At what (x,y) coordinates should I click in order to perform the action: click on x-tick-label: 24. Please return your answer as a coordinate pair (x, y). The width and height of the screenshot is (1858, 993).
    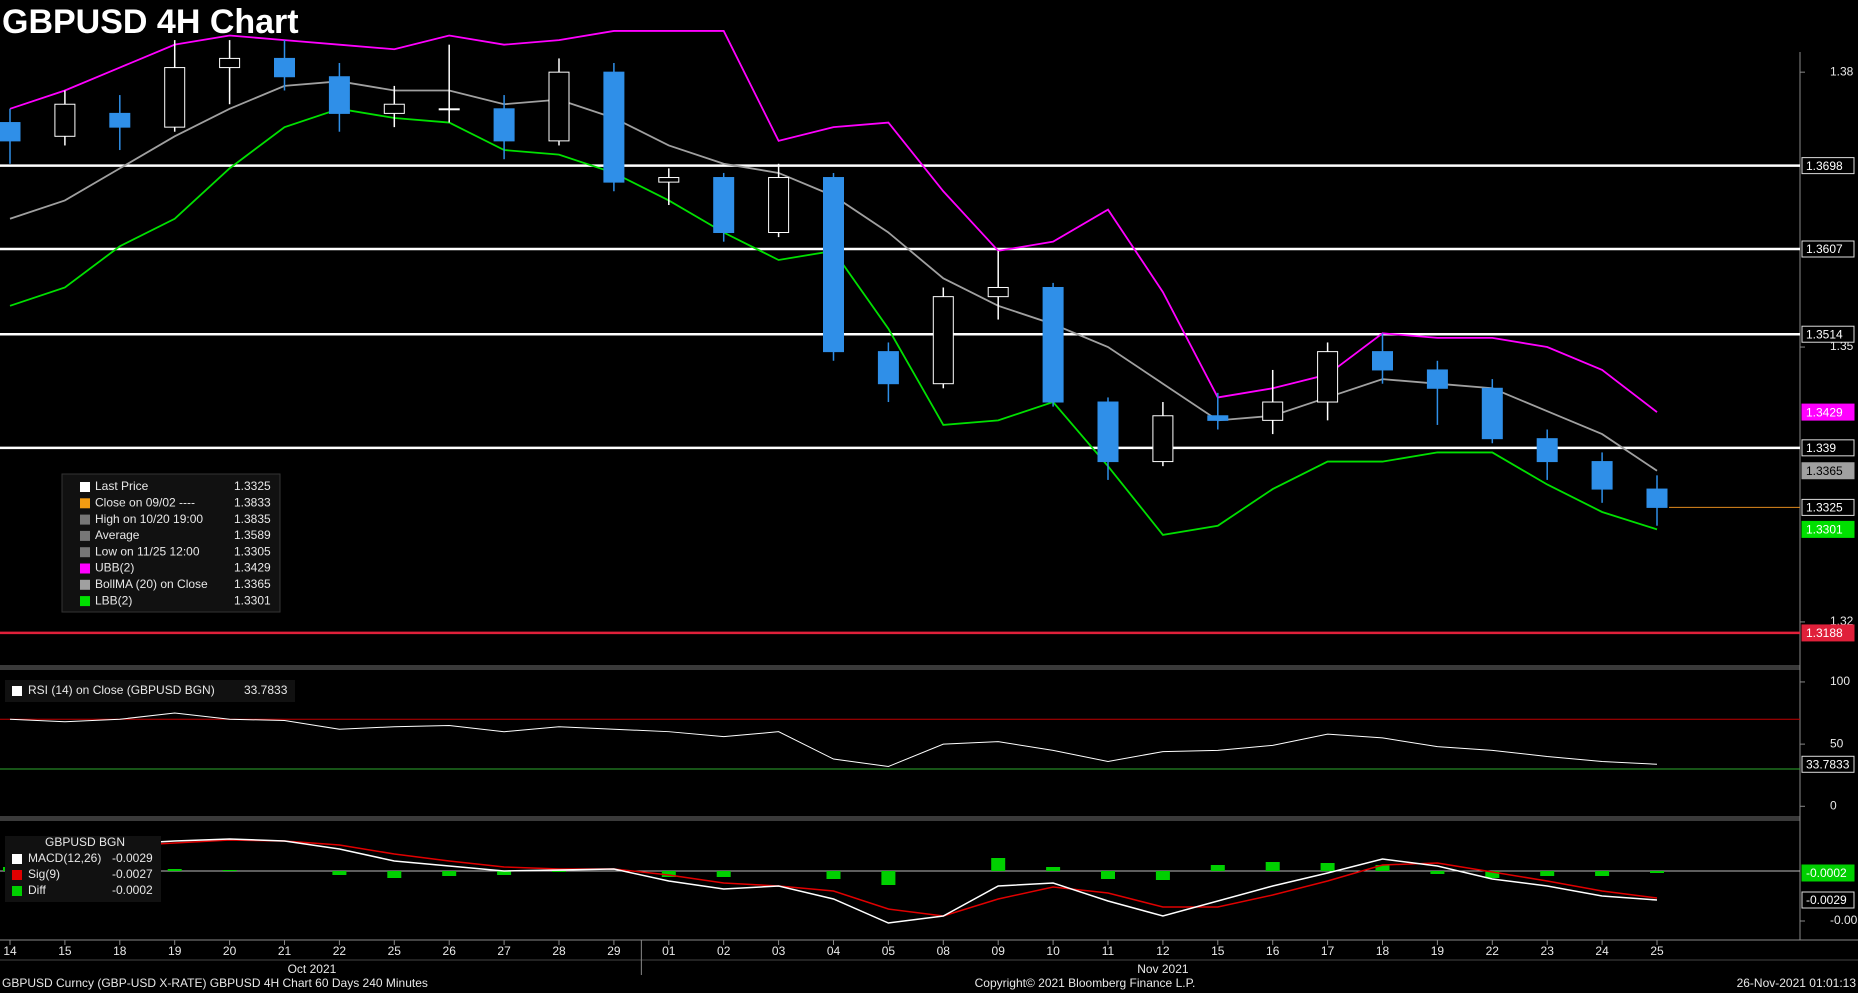
    Looking at the image, I should click on (1602, 951).